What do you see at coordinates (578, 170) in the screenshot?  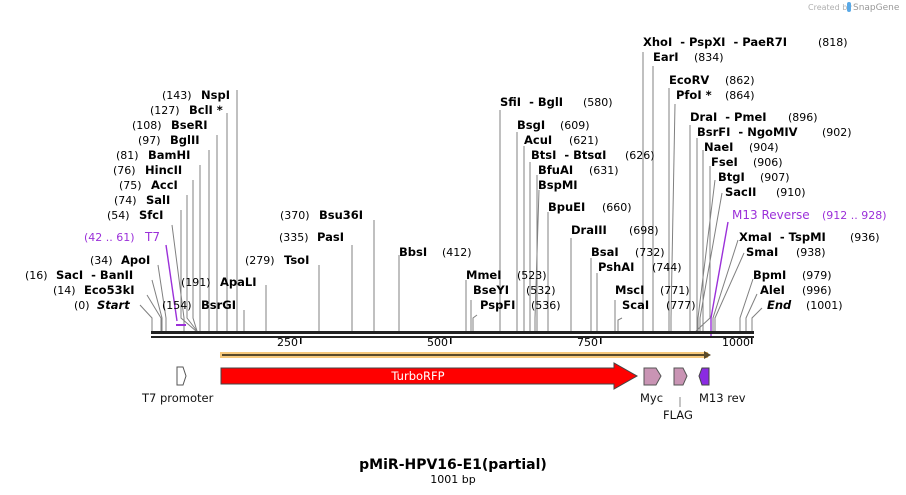 I see `enzyme-bfuai: BfuAI (631)` at bounding box center [578, 170].